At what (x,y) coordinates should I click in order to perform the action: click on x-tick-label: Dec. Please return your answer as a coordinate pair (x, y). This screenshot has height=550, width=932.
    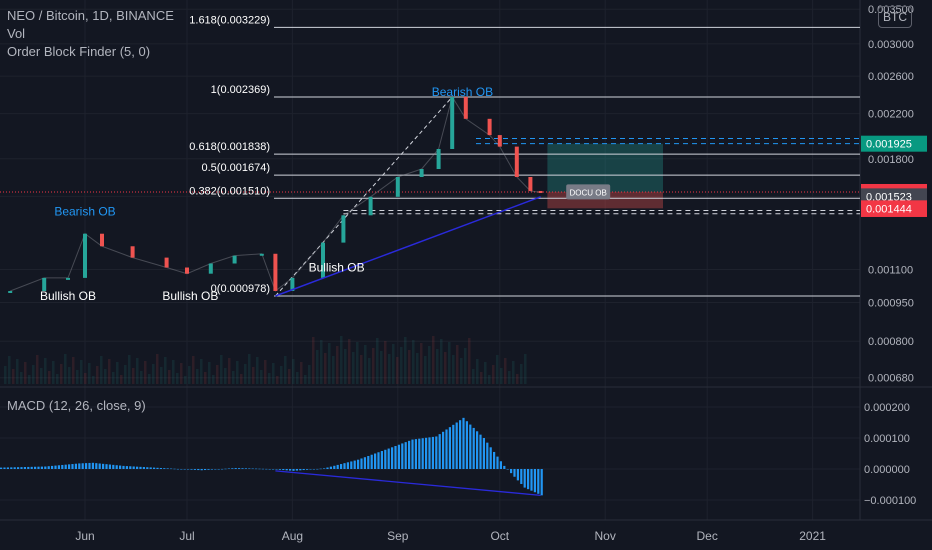
    Looking at the image, I should click on (707, 536).